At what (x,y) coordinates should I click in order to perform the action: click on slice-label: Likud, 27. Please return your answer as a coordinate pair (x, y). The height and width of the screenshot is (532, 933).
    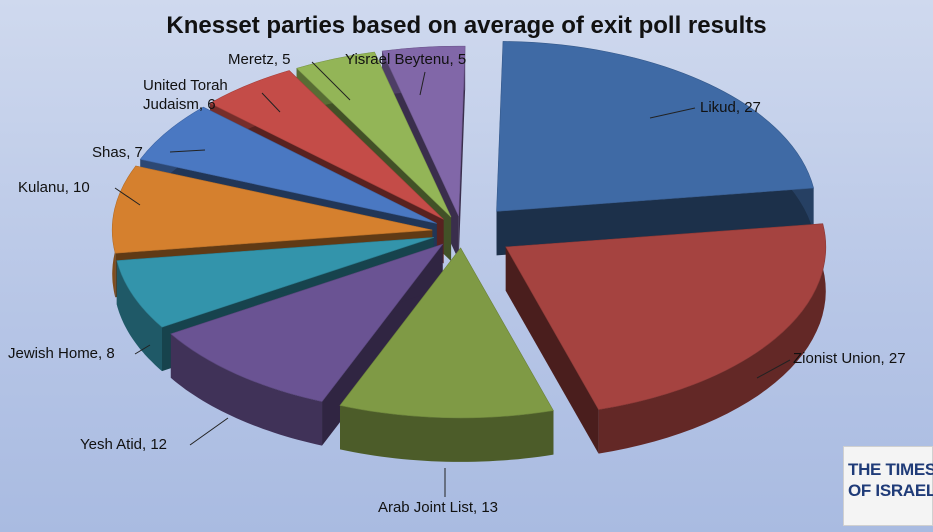
    Looking at the image, I should click on (730, 107).